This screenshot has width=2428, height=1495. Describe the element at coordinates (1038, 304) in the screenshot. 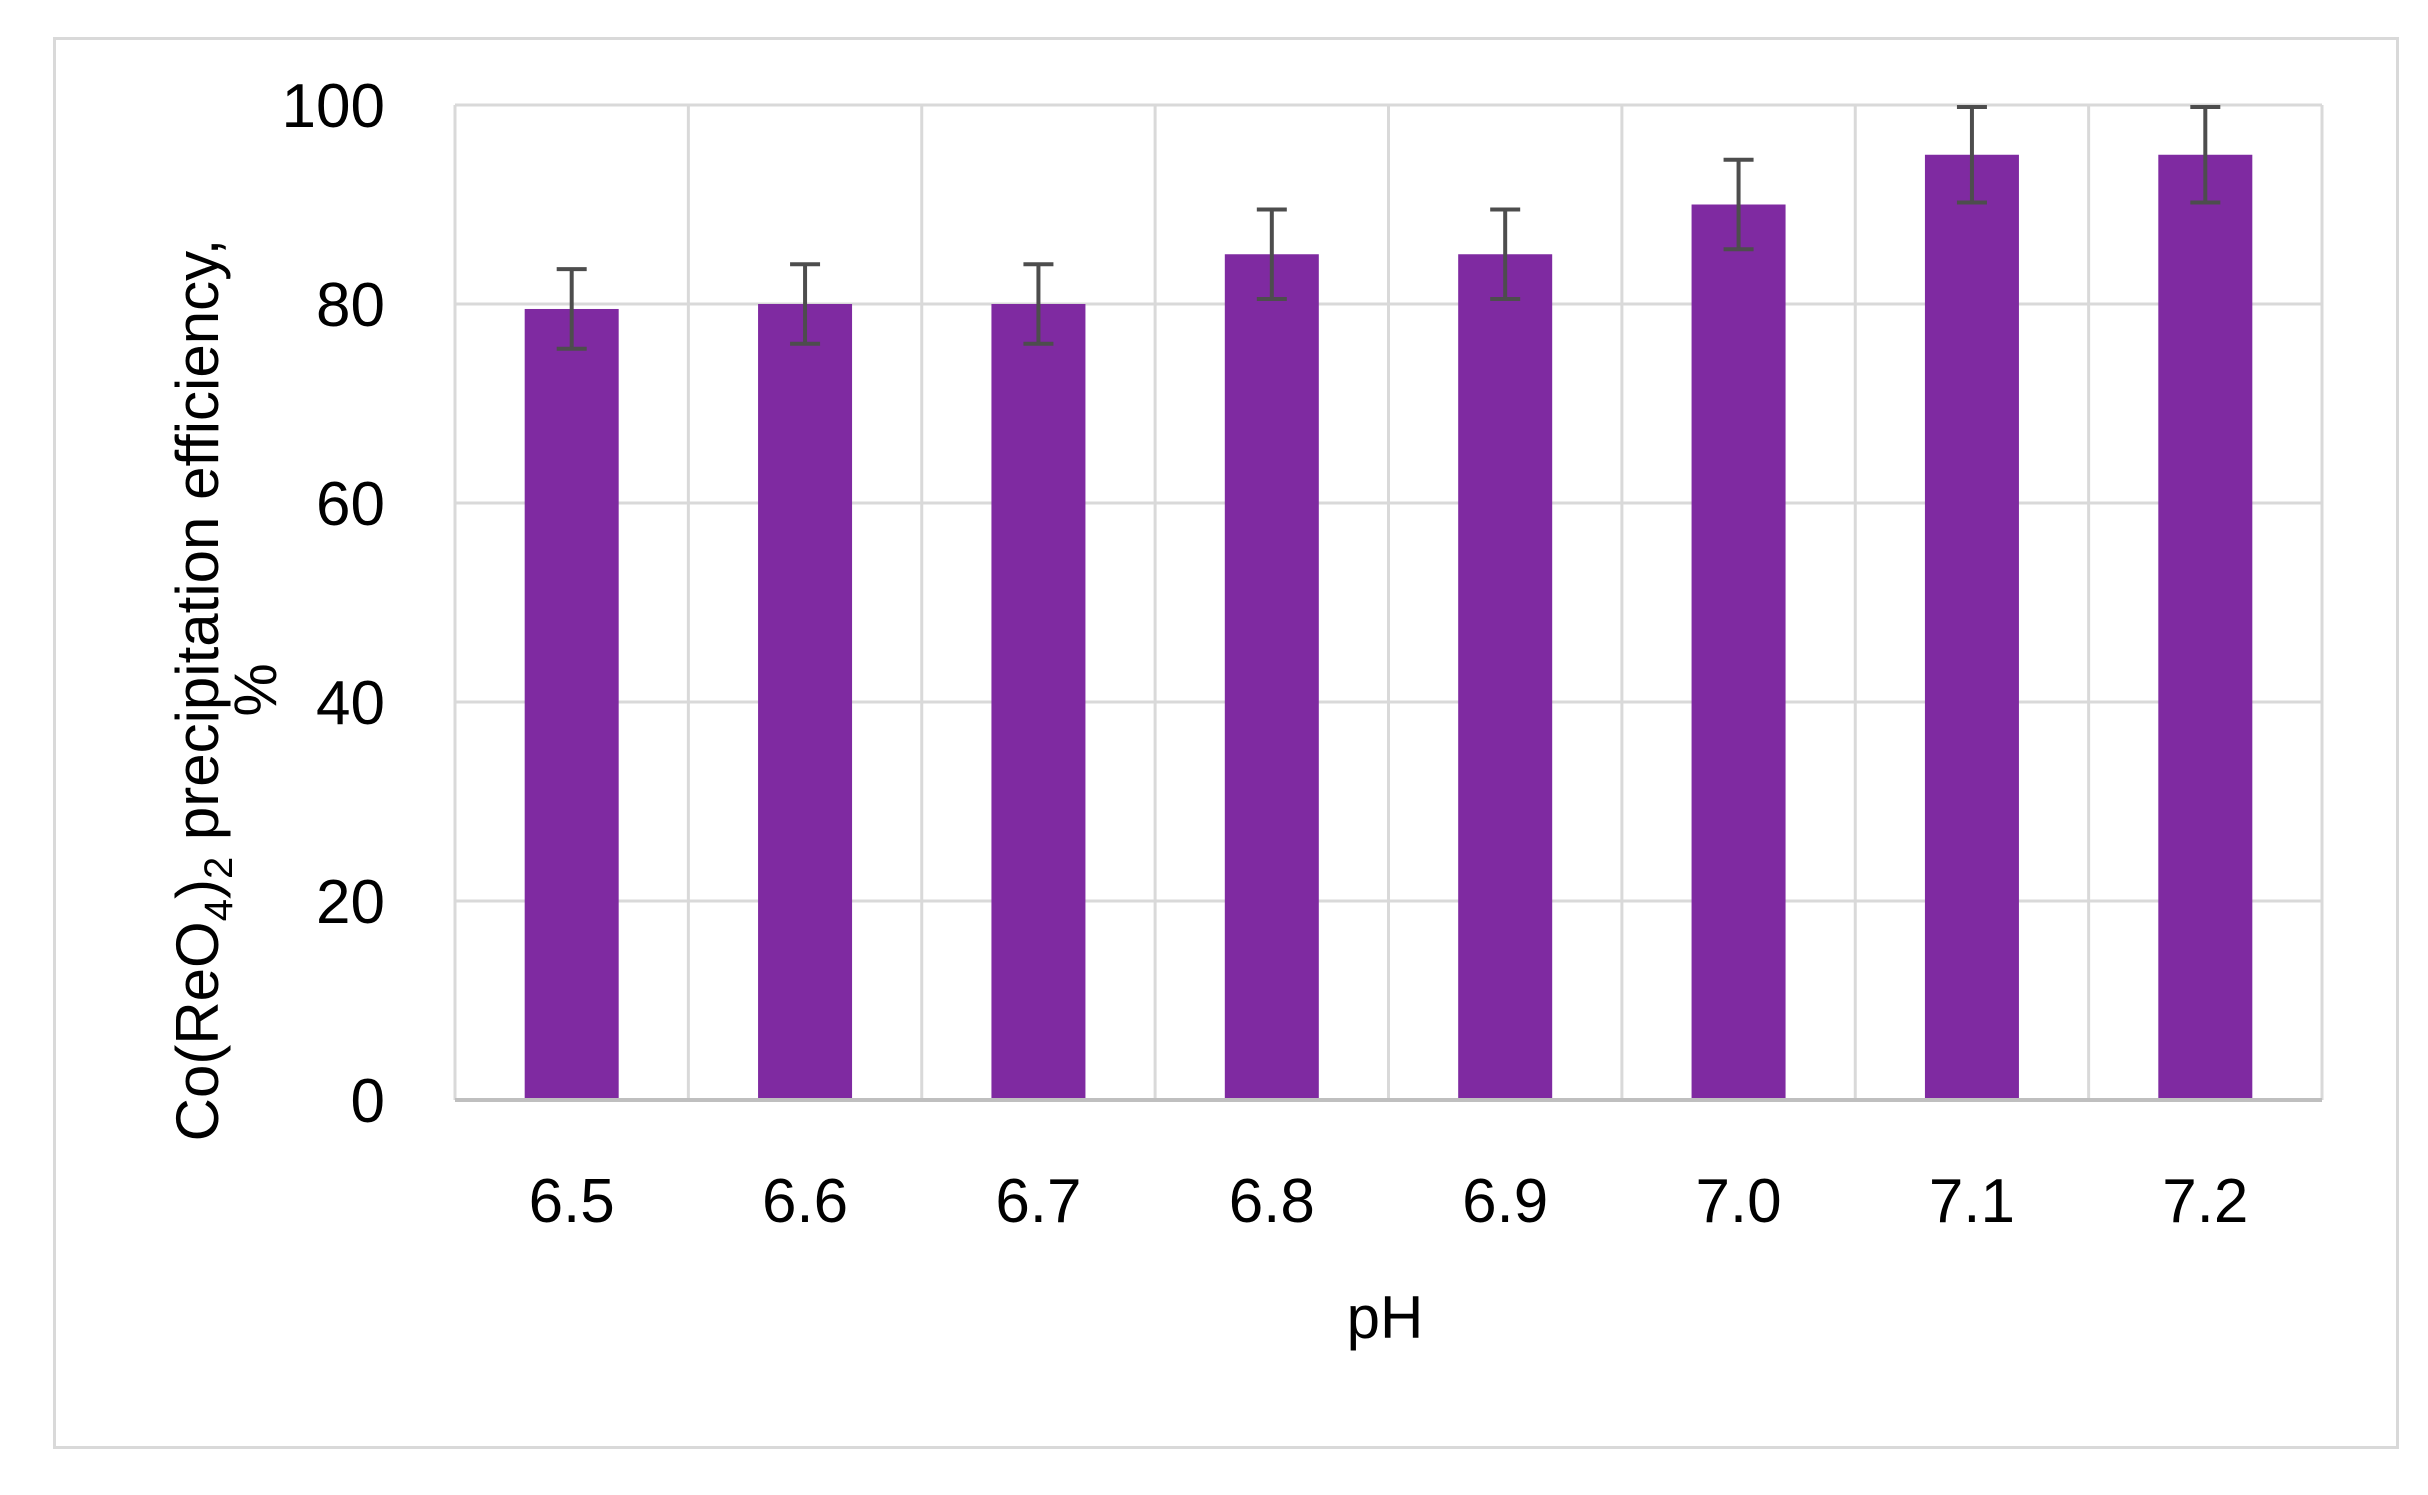

I see `error-bar-6.7` at that location.